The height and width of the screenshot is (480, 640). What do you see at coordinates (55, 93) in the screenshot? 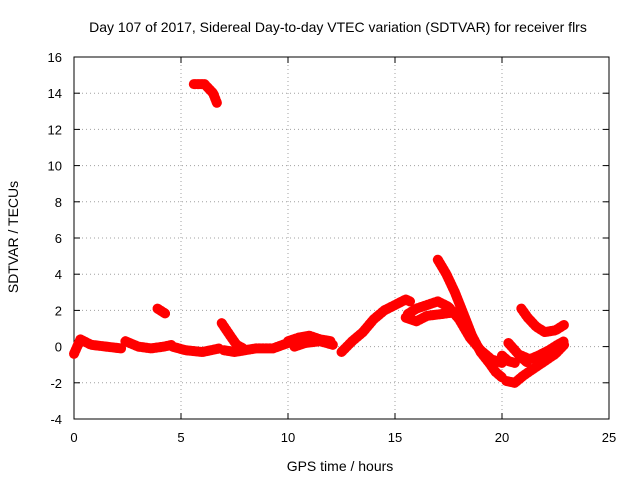
I see `y-tick-label: 14` at bounding box center [55, 93].